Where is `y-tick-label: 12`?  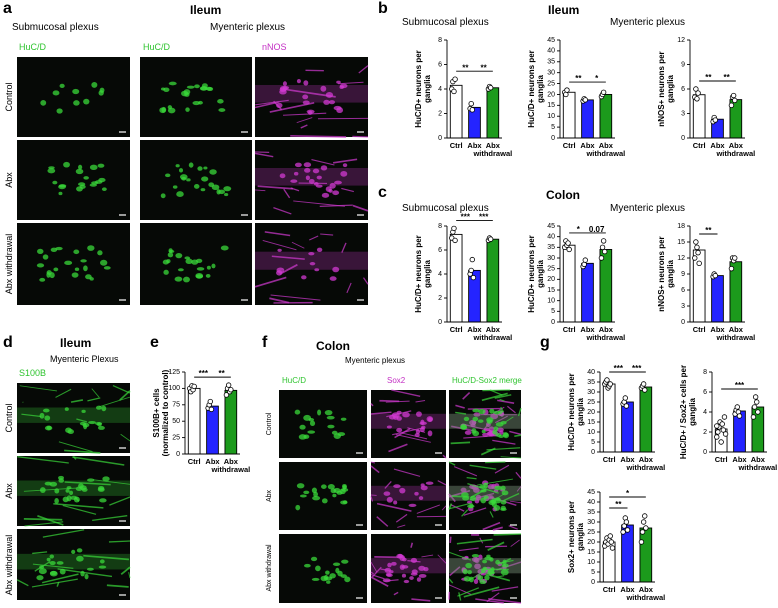
y-tick-label: 12 is located at coordinates (681, 40).